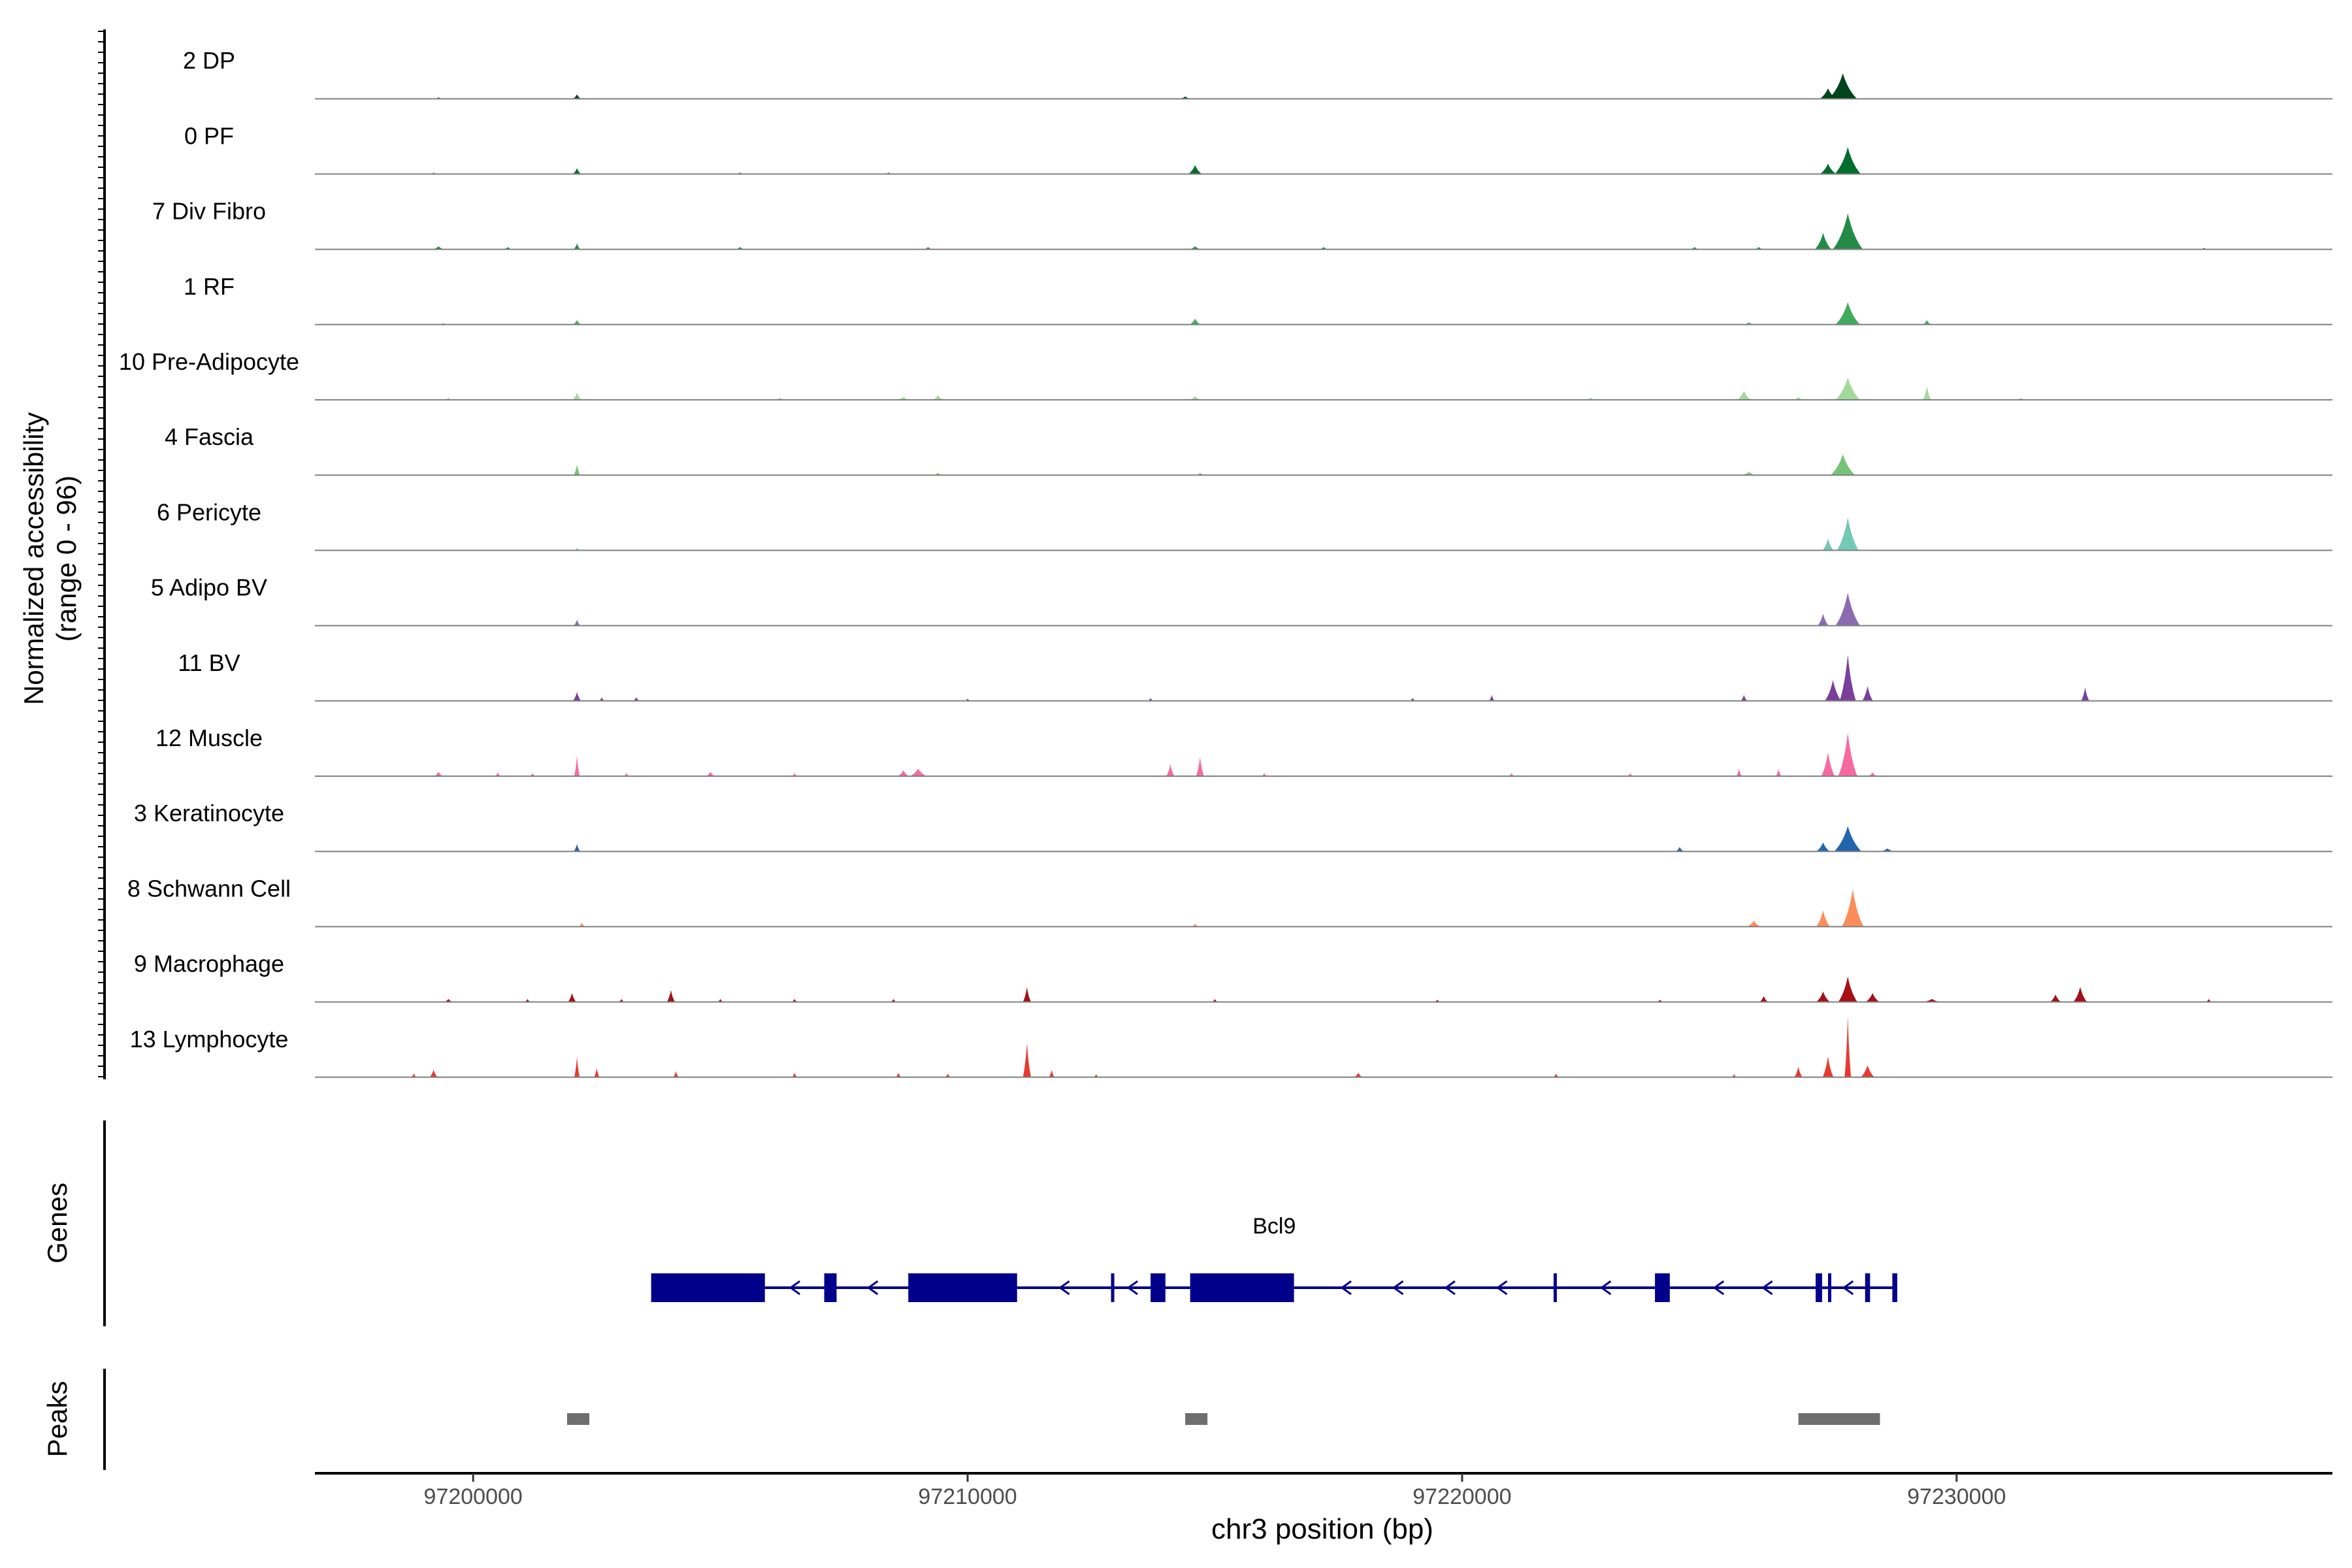 Image resolution: width=2352 pixels, height=1568 pixels. I want to click on track-label: 2 DP, so click(209, 60).